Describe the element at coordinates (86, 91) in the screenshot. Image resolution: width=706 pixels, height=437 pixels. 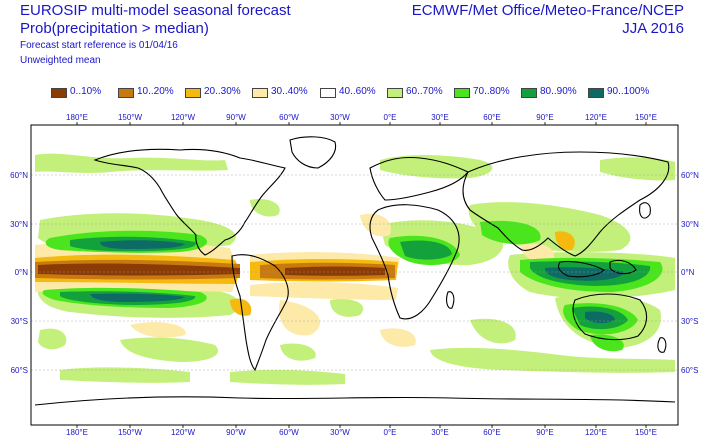
I see `legend-label: 0..10%` at that location.